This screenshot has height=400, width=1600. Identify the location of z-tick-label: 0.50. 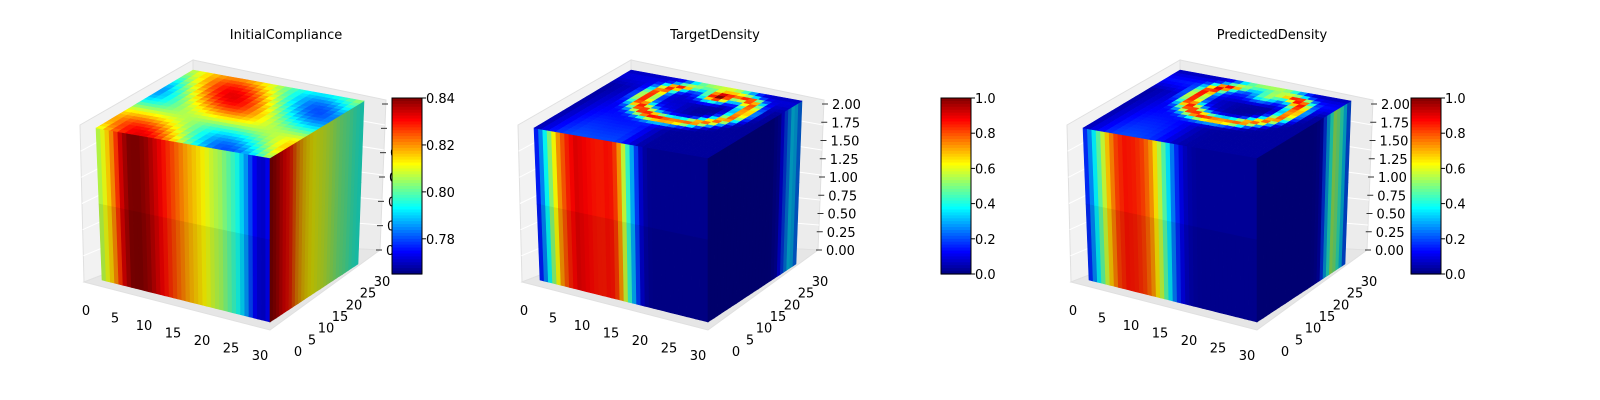
(1391, 215).